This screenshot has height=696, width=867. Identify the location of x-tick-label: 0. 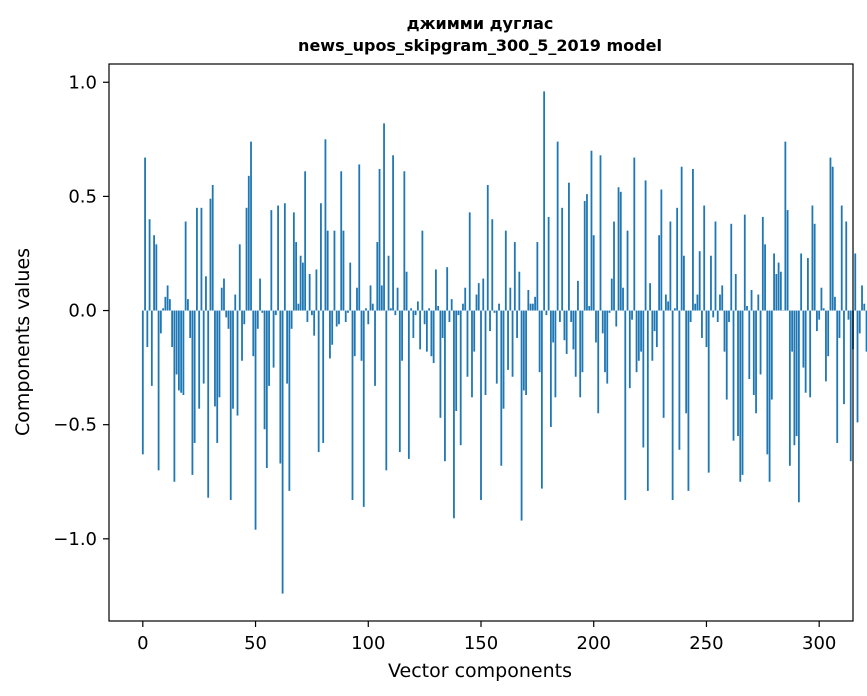
(142, 643).